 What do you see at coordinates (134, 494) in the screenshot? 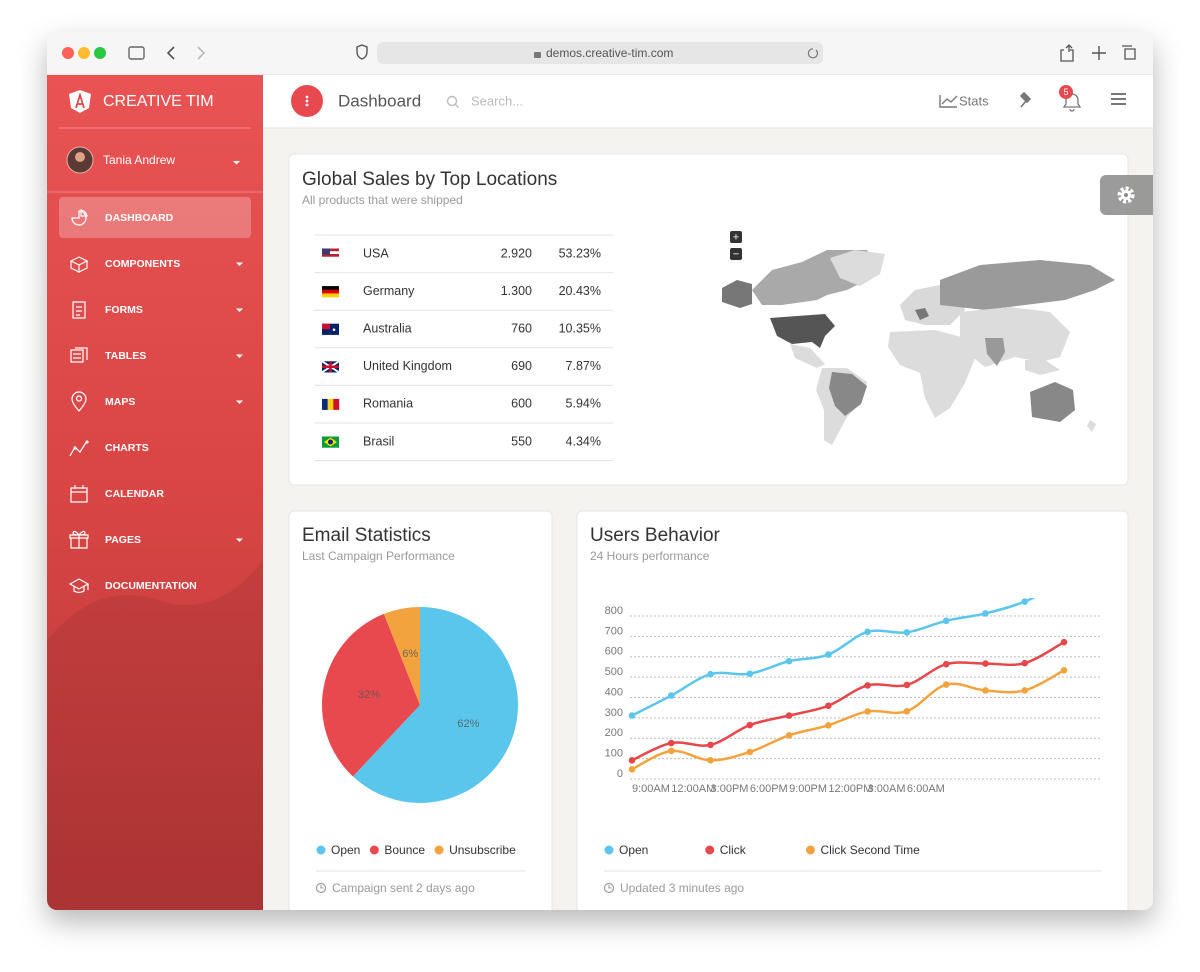
I see `nav-item: CALENDAR` at bounding box center [134, 494].